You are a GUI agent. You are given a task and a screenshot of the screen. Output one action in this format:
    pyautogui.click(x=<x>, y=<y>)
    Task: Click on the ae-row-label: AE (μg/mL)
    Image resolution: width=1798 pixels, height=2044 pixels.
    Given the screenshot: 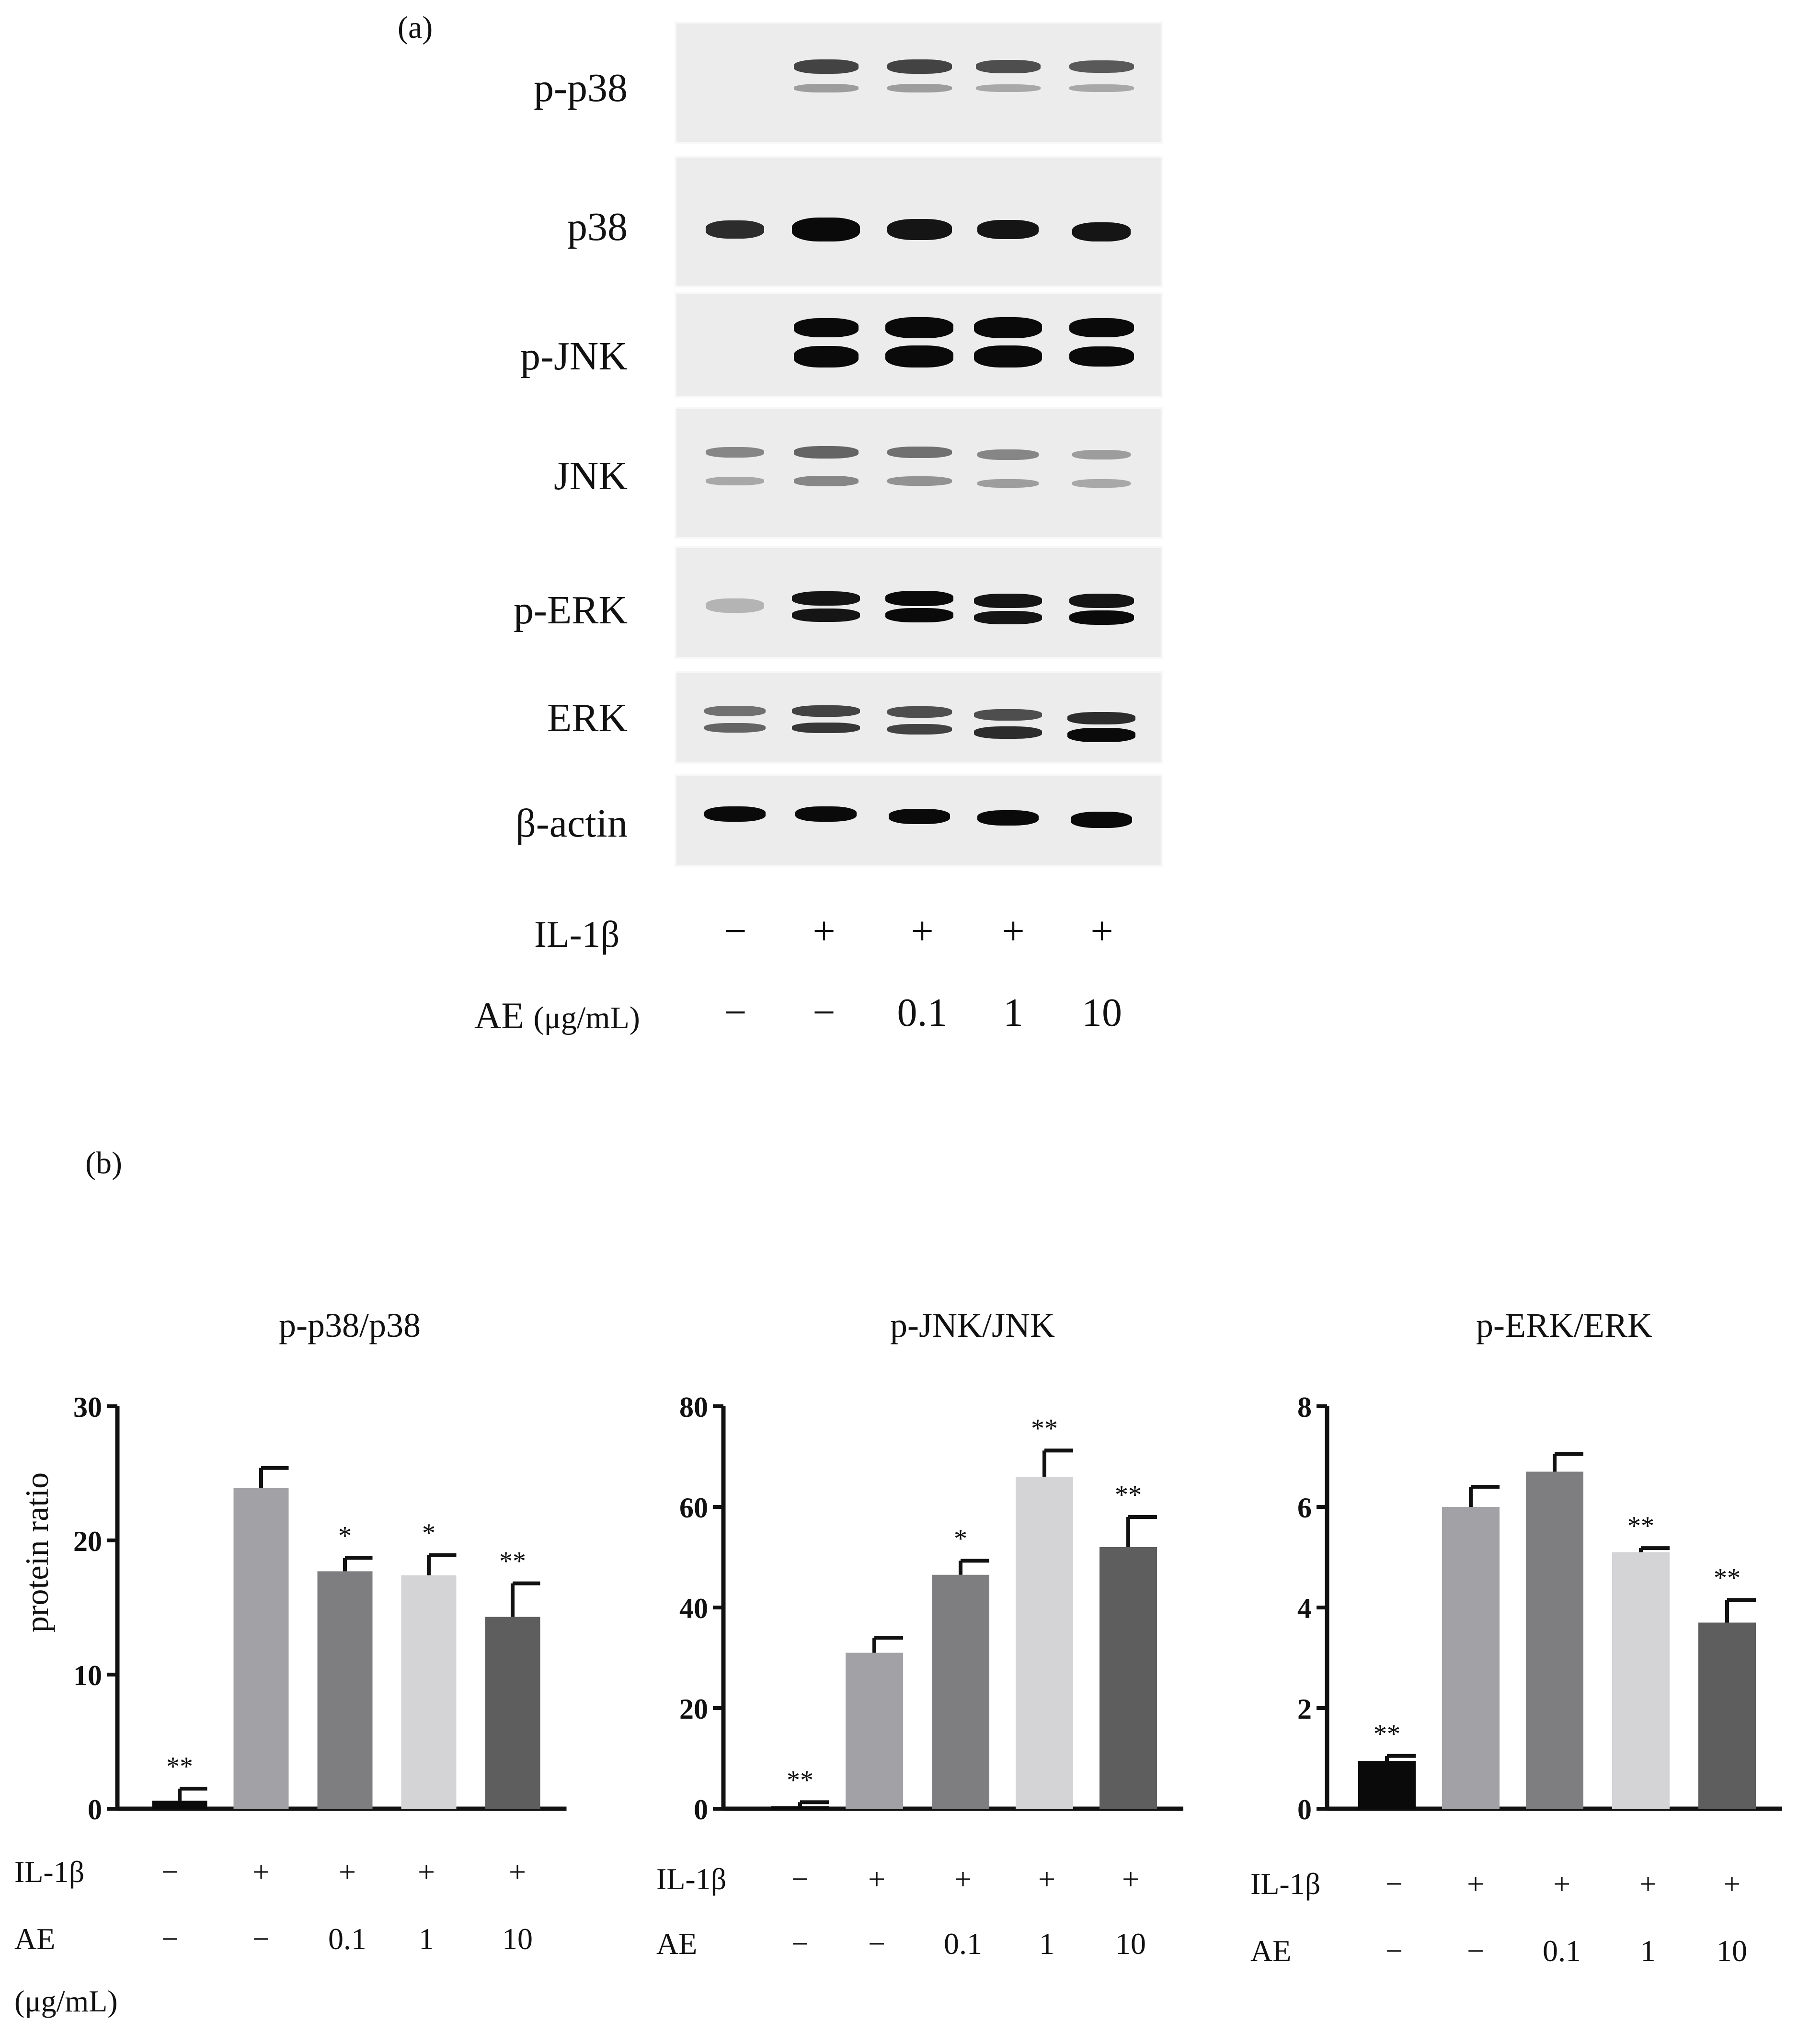 What is the action you would take?
    pyautogui.click(x=557, y=1015)
    